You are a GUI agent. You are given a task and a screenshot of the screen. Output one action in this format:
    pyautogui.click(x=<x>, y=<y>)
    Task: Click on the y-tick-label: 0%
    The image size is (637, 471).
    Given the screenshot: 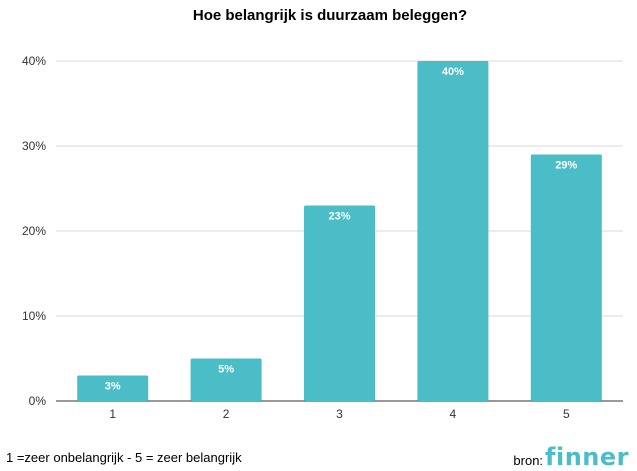 What is the action you would take?
    pyautogui.click(x=38, y=401)
    